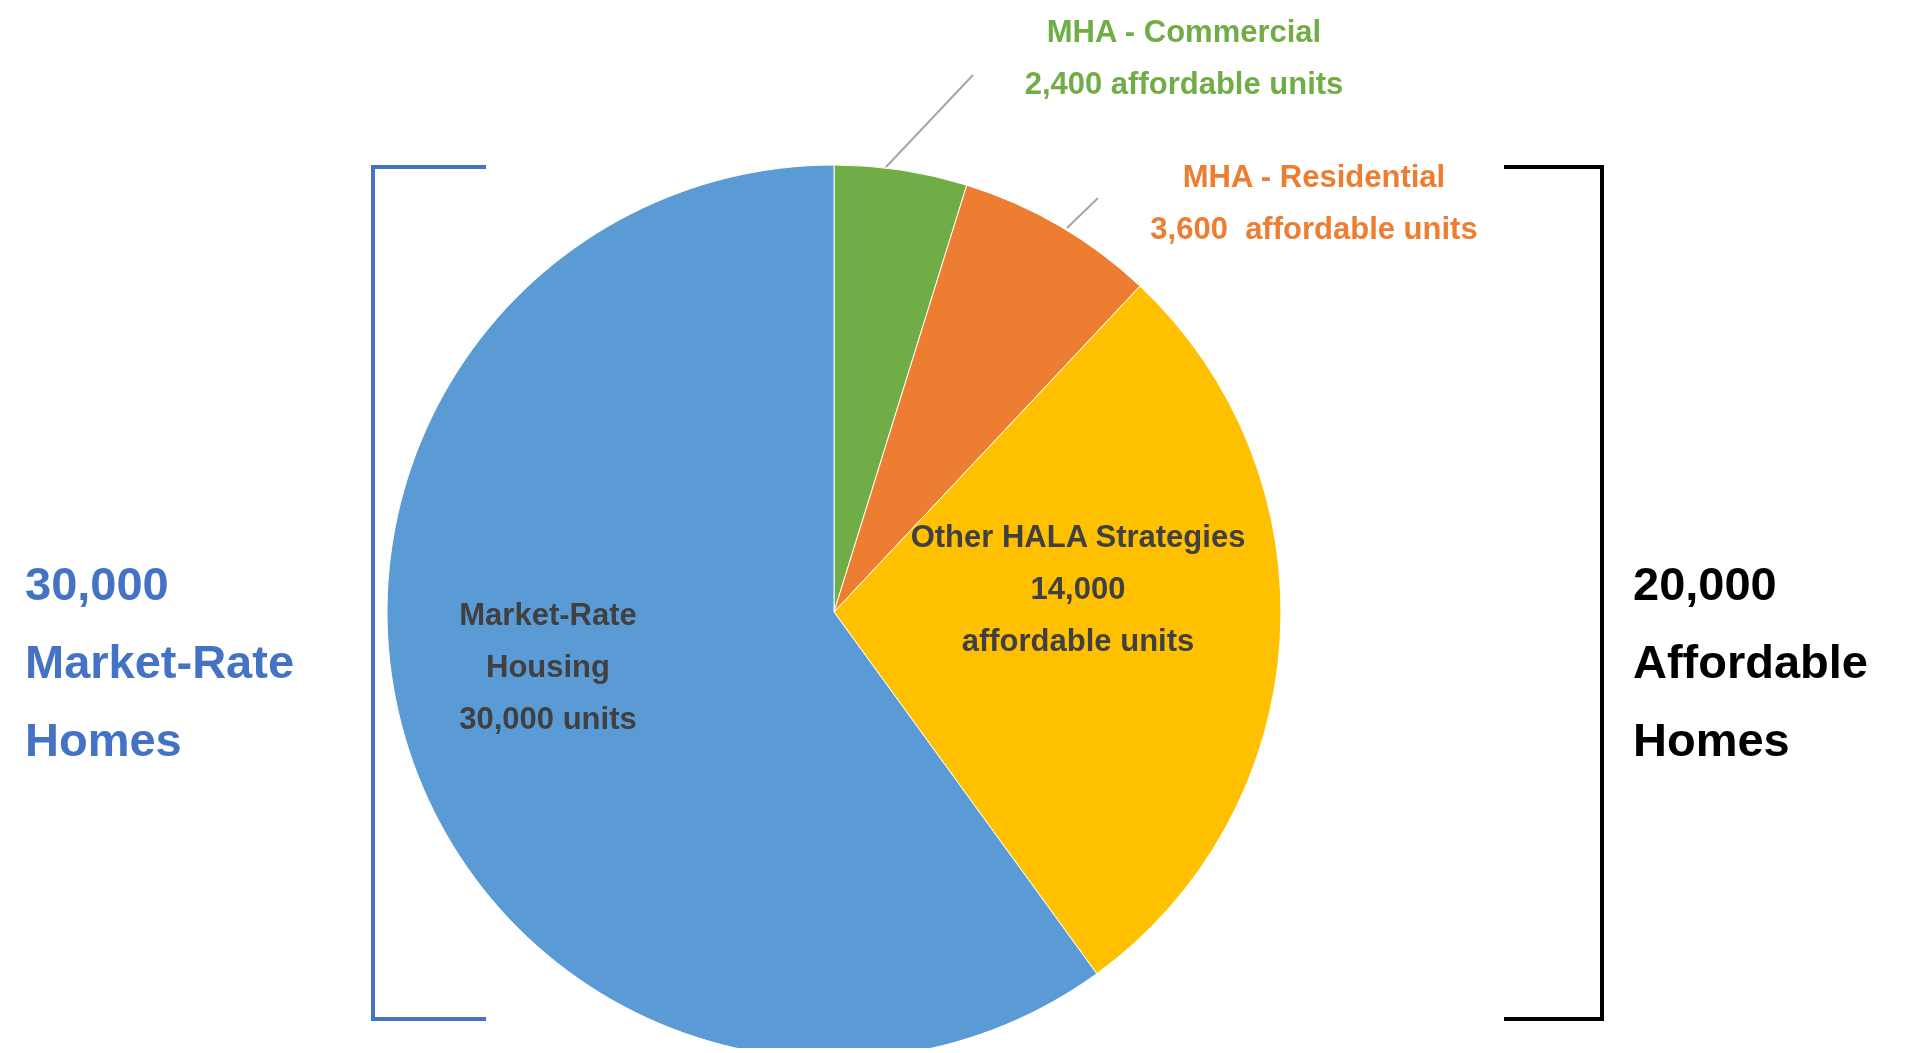  What do you see at coordinates (160, 661) in the screenshot?
I see `text: 30,000 Market-Rate Homes` at bounding box center [160, 661].